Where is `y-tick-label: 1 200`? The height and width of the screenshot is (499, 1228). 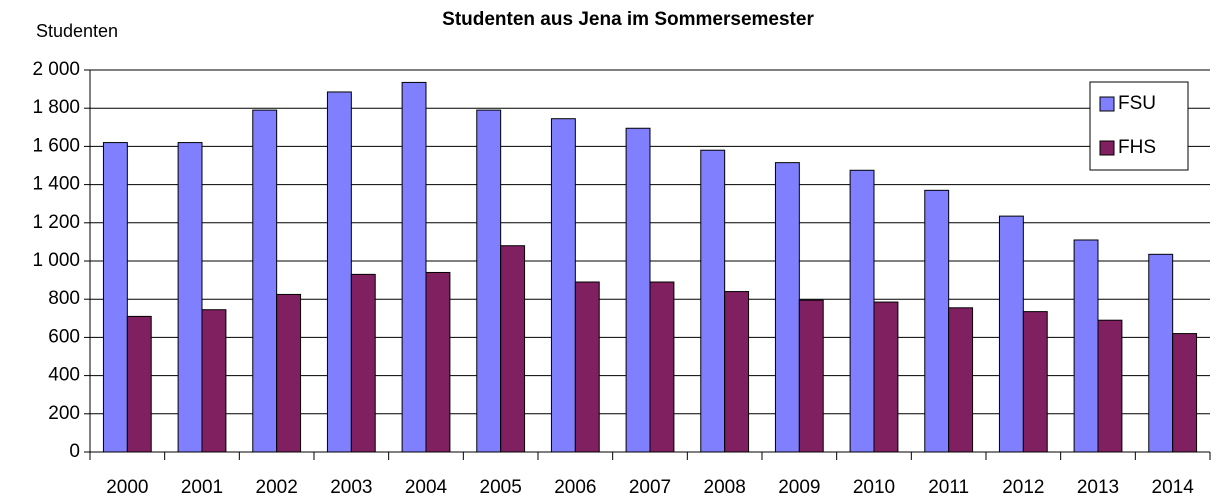
y-tick-label: 1 200 is located at coordinates (56, 222).